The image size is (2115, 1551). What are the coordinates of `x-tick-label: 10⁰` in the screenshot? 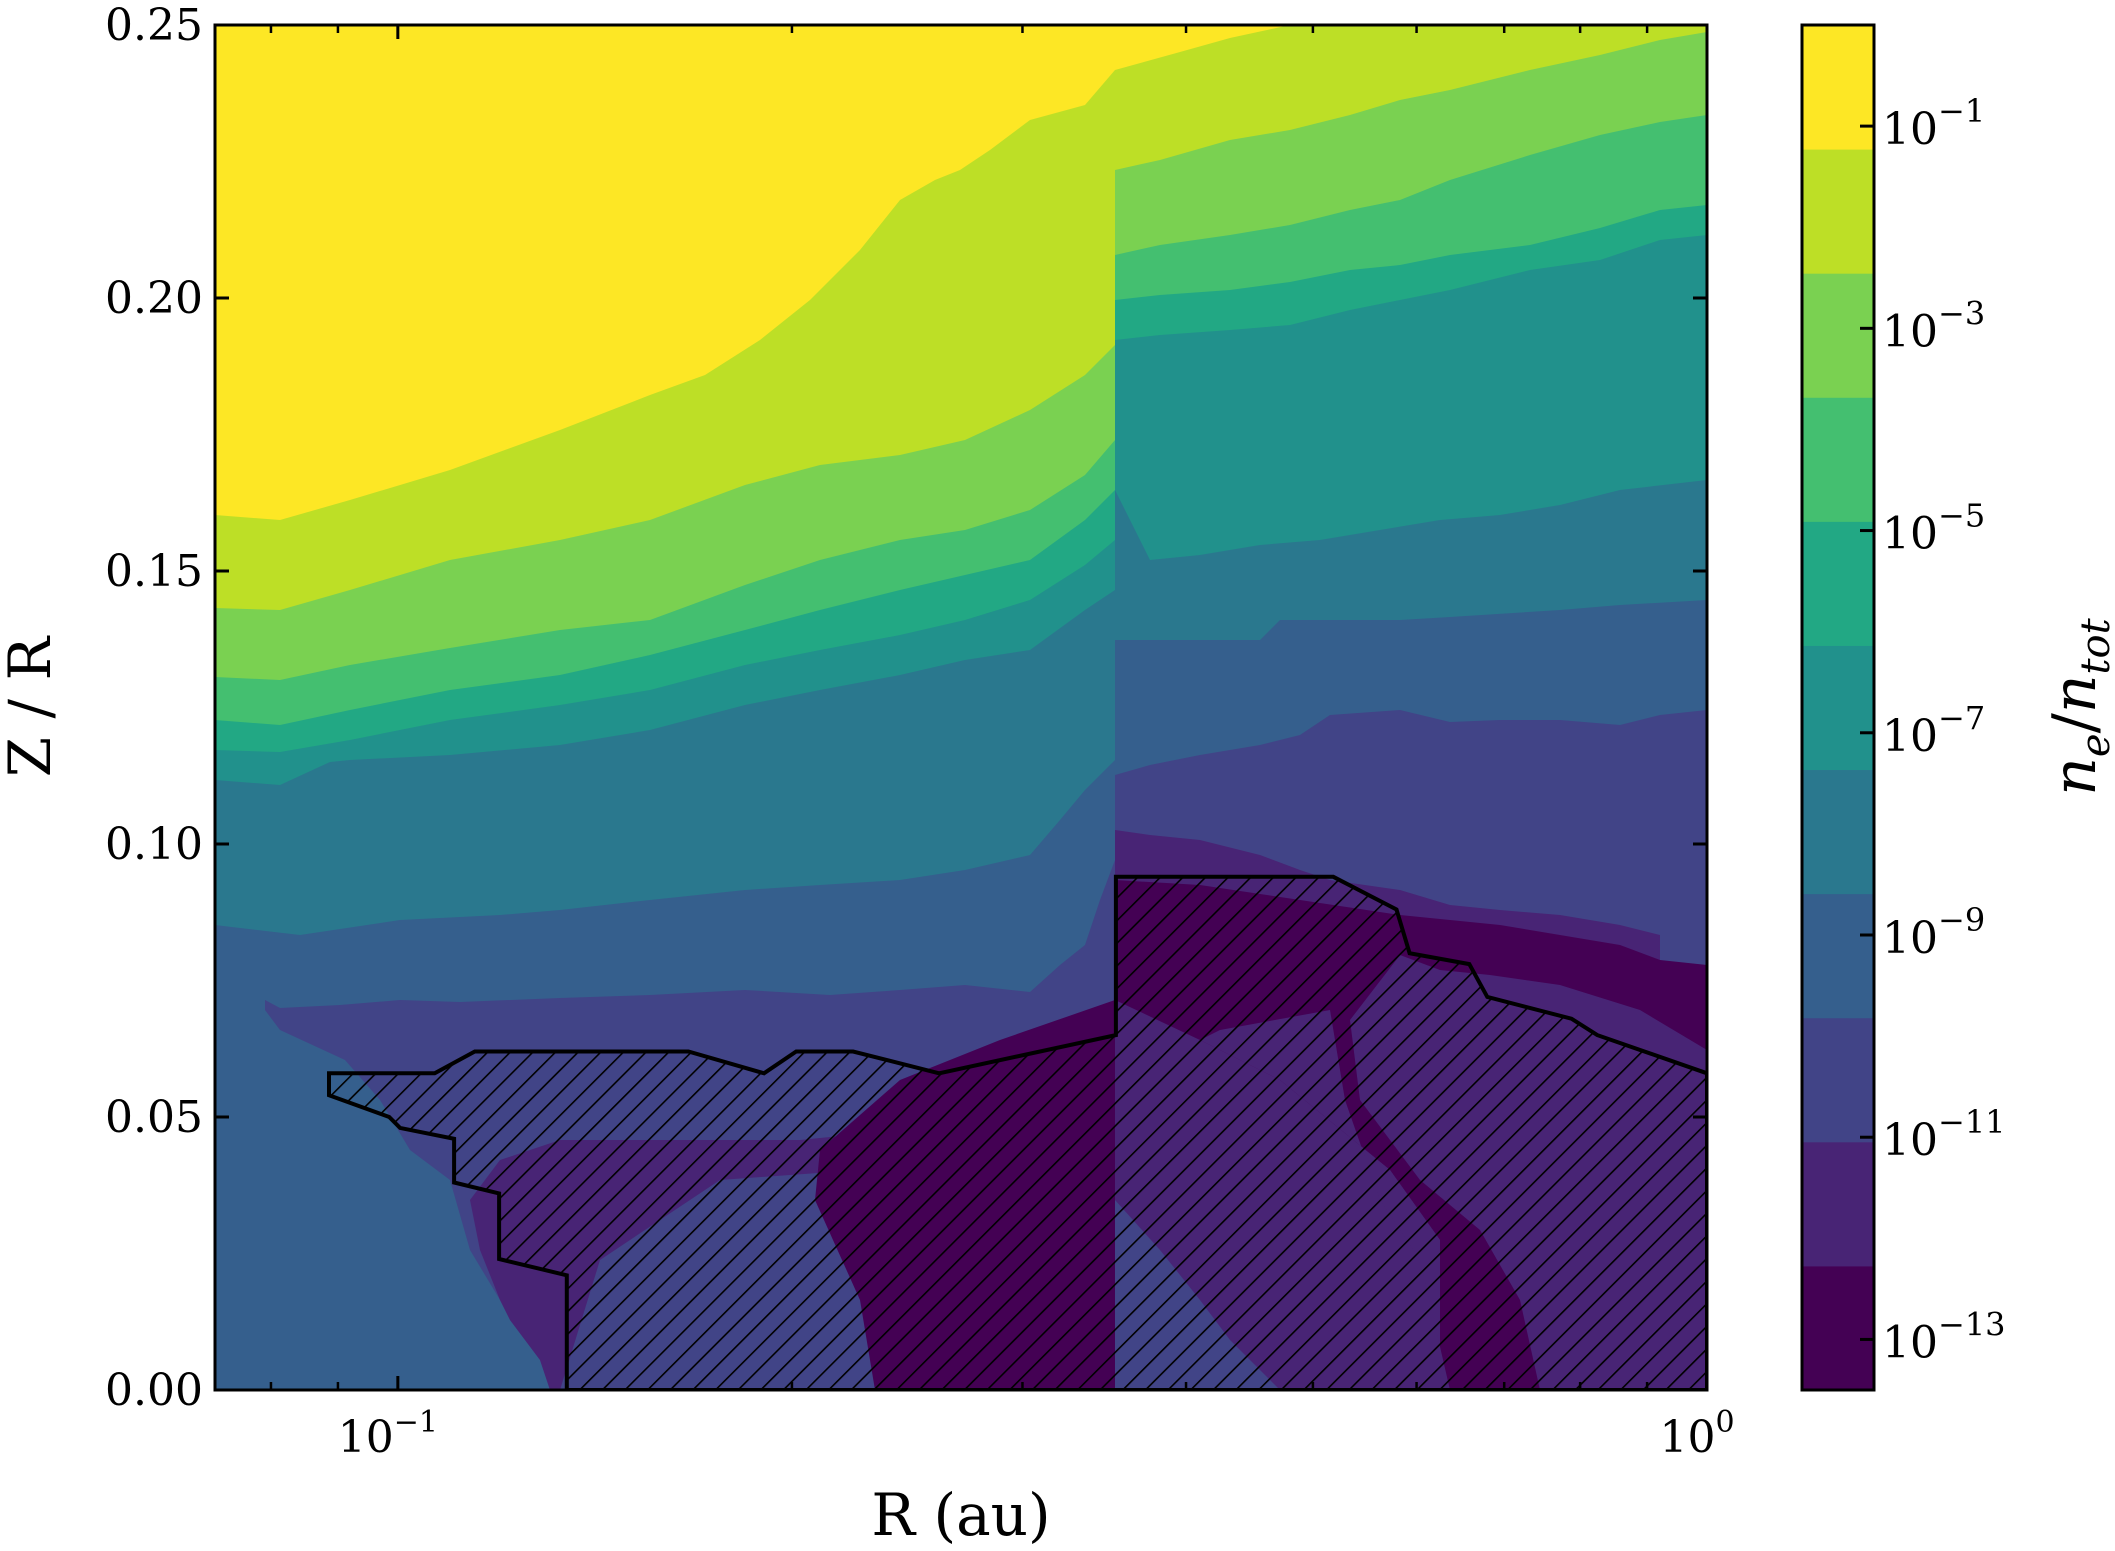 It's located at (1696, 1434).